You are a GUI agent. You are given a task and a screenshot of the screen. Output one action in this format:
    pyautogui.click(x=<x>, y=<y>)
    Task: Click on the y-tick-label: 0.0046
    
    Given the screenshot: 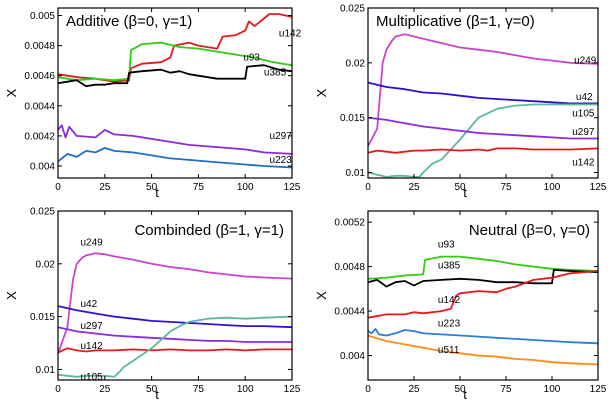 What is the action you would take?
    pyautogui.click(x=39, y=76)
    